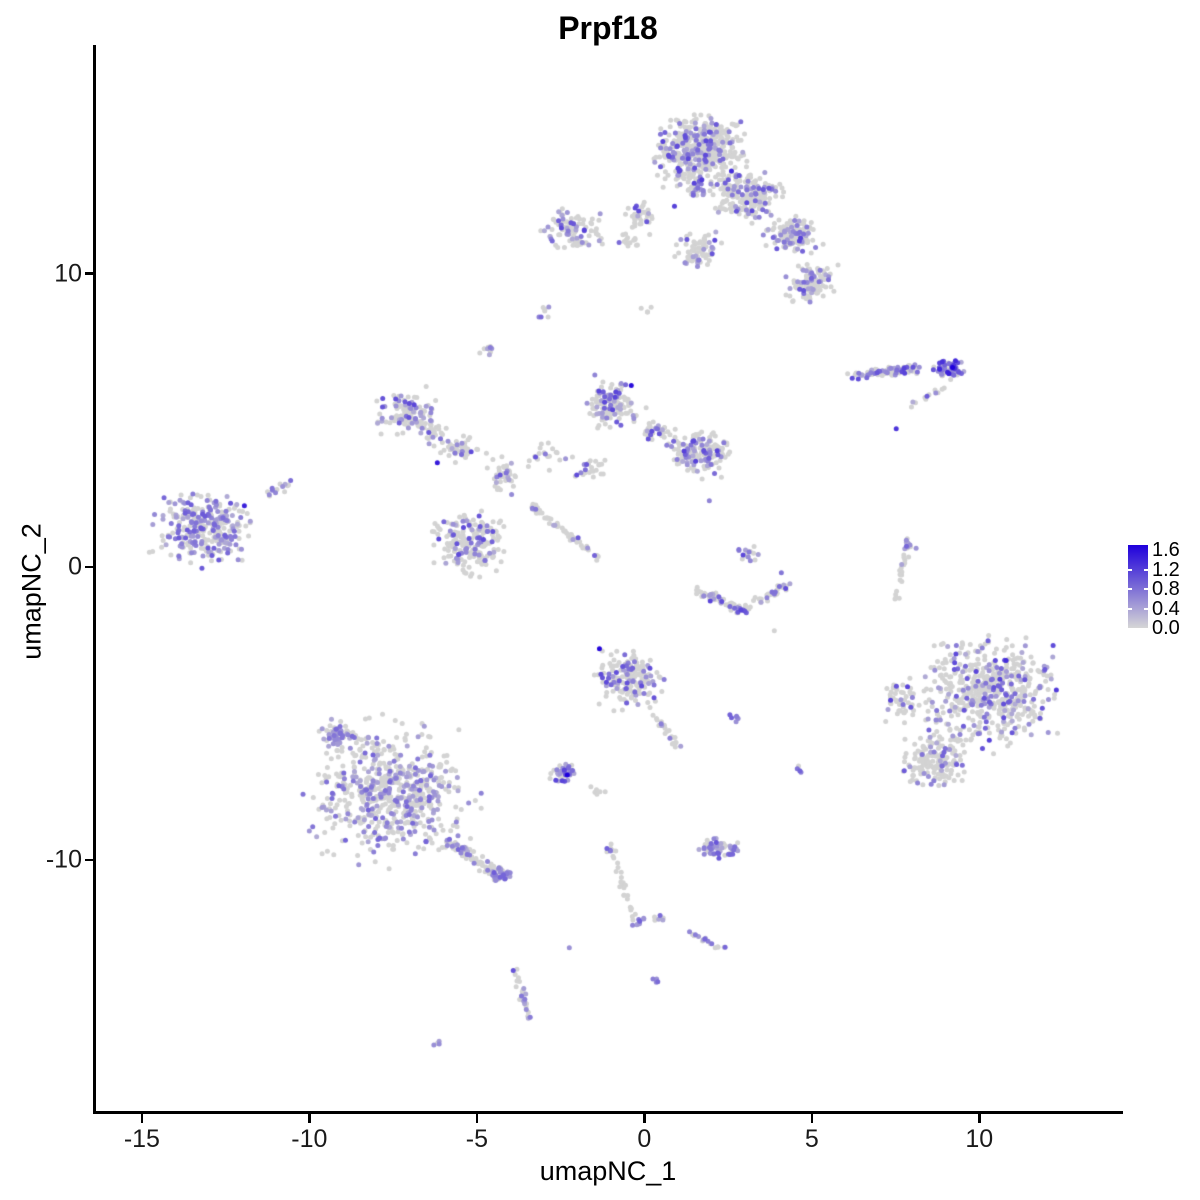 The image size is (1200, 1200). What do you see at coordinates (1166, 569) in the screenshot?
I see `legend-tick-label: 1.2` at bounding box center [1166, 569].